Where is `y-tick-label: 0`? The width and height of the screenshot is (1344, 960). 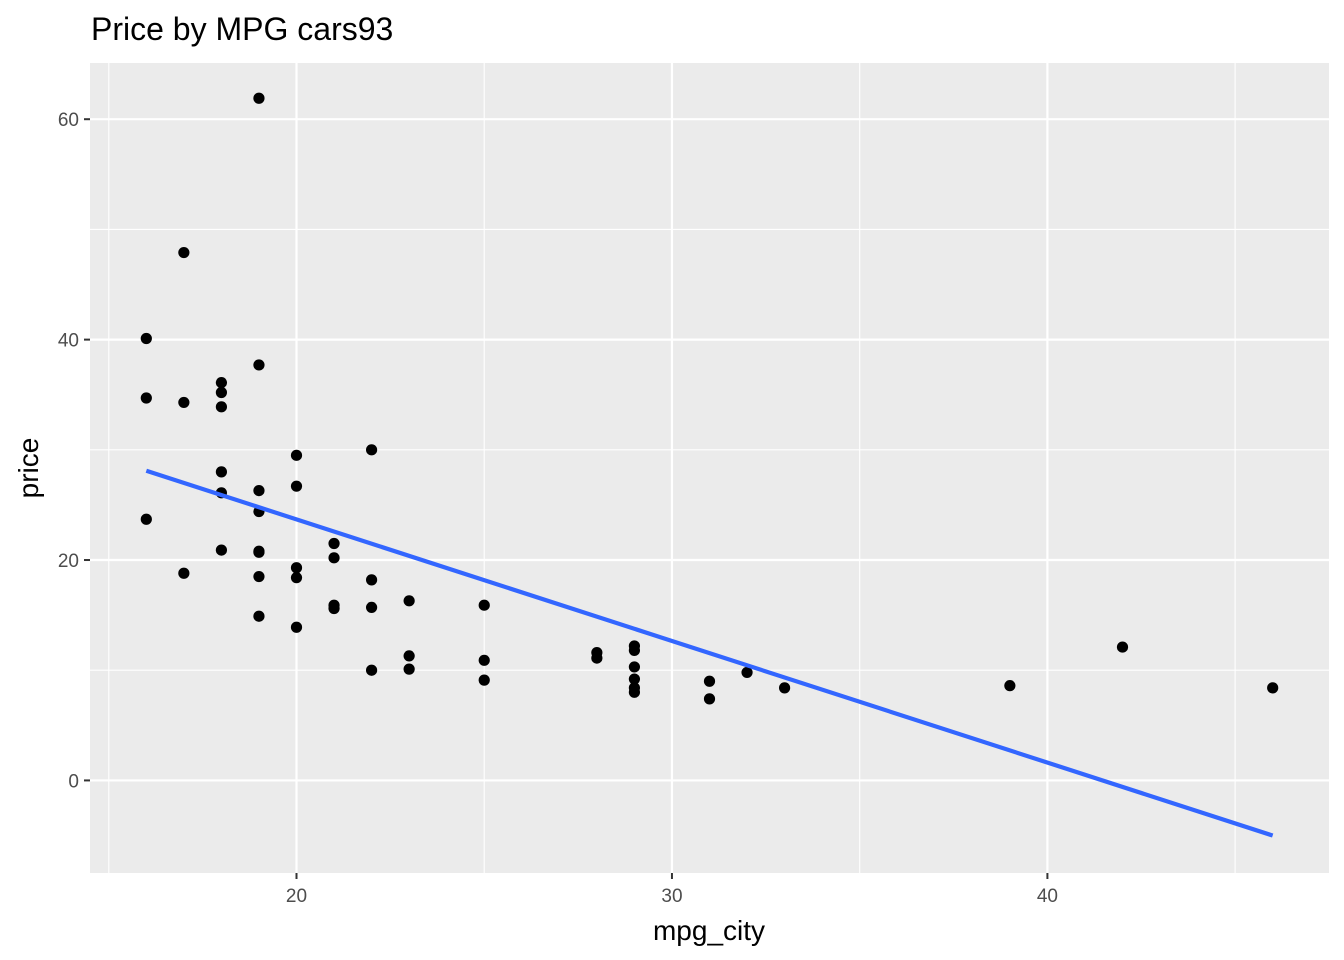
y-tick-label: 0 is located at coordinates (73, 781).